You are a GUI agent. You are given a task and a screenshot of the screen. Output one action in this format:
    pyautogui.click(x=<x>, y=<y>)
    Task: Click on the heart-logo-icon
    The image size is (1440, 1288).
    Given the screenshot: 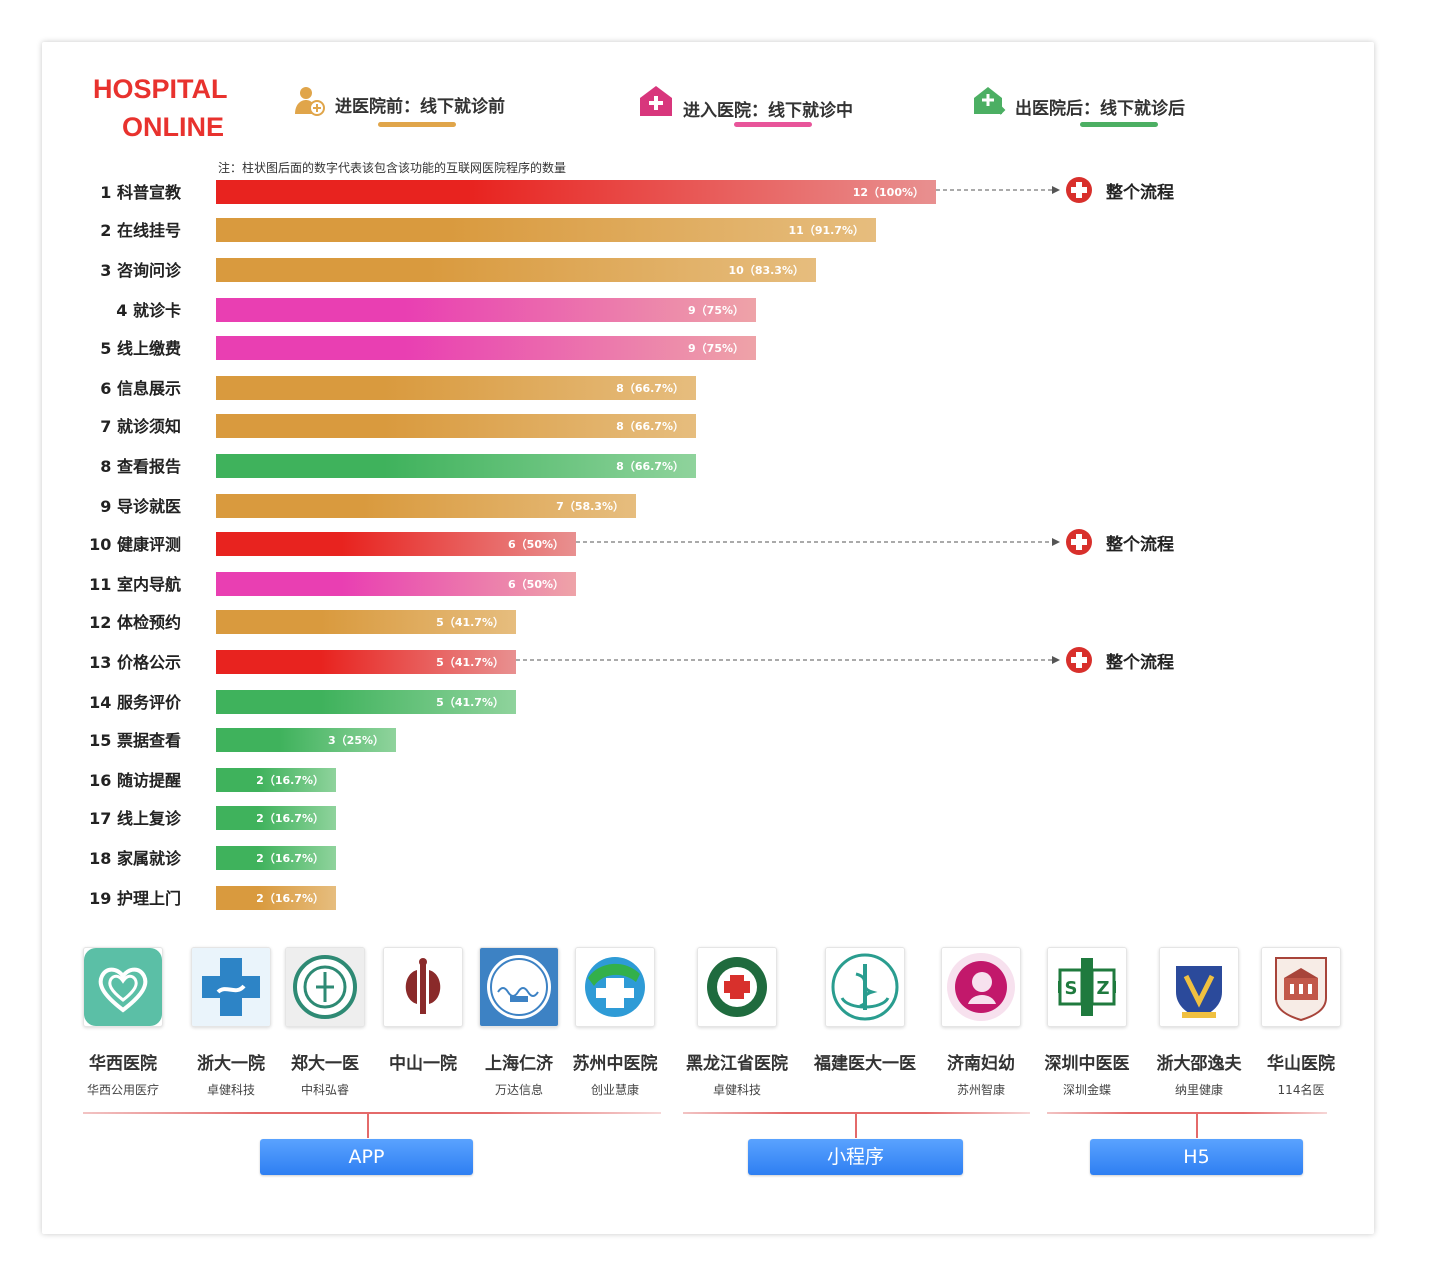 What is the action you would take?
    pyautogui.click(x=123, y=987)
    